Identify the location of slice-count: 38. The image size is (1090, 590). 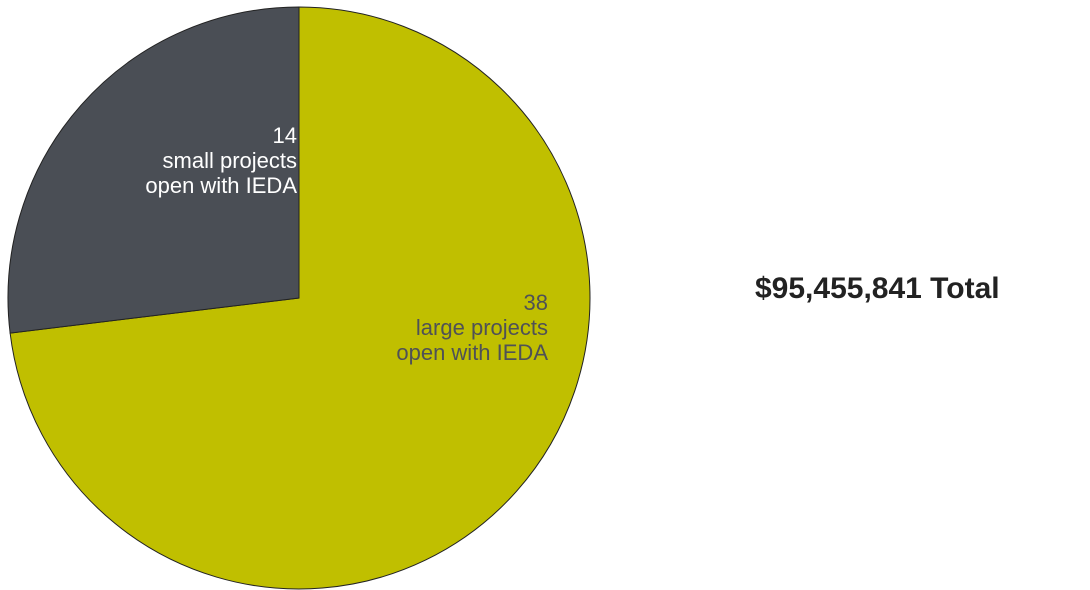
(536, 302).